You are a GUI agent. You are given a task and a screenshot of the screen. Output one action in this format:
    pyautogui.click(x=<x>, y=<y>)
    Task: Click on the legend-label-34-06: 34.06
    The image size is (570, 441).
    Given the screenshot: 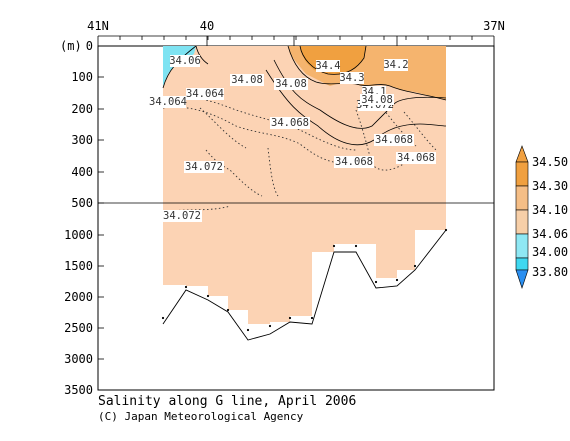 What is the action you would take?
    pyautogui.click(x=550, y=234)
    